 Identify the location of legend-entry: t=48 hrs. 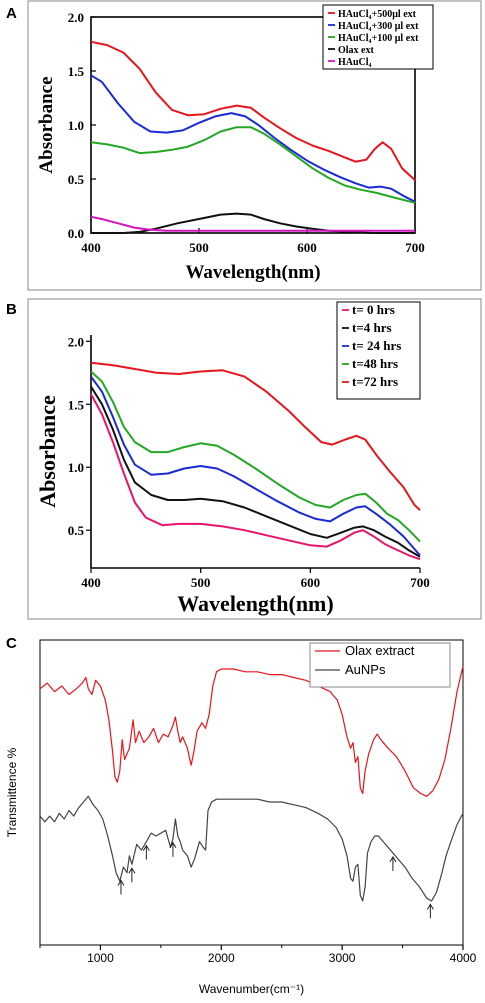
(375, 363).